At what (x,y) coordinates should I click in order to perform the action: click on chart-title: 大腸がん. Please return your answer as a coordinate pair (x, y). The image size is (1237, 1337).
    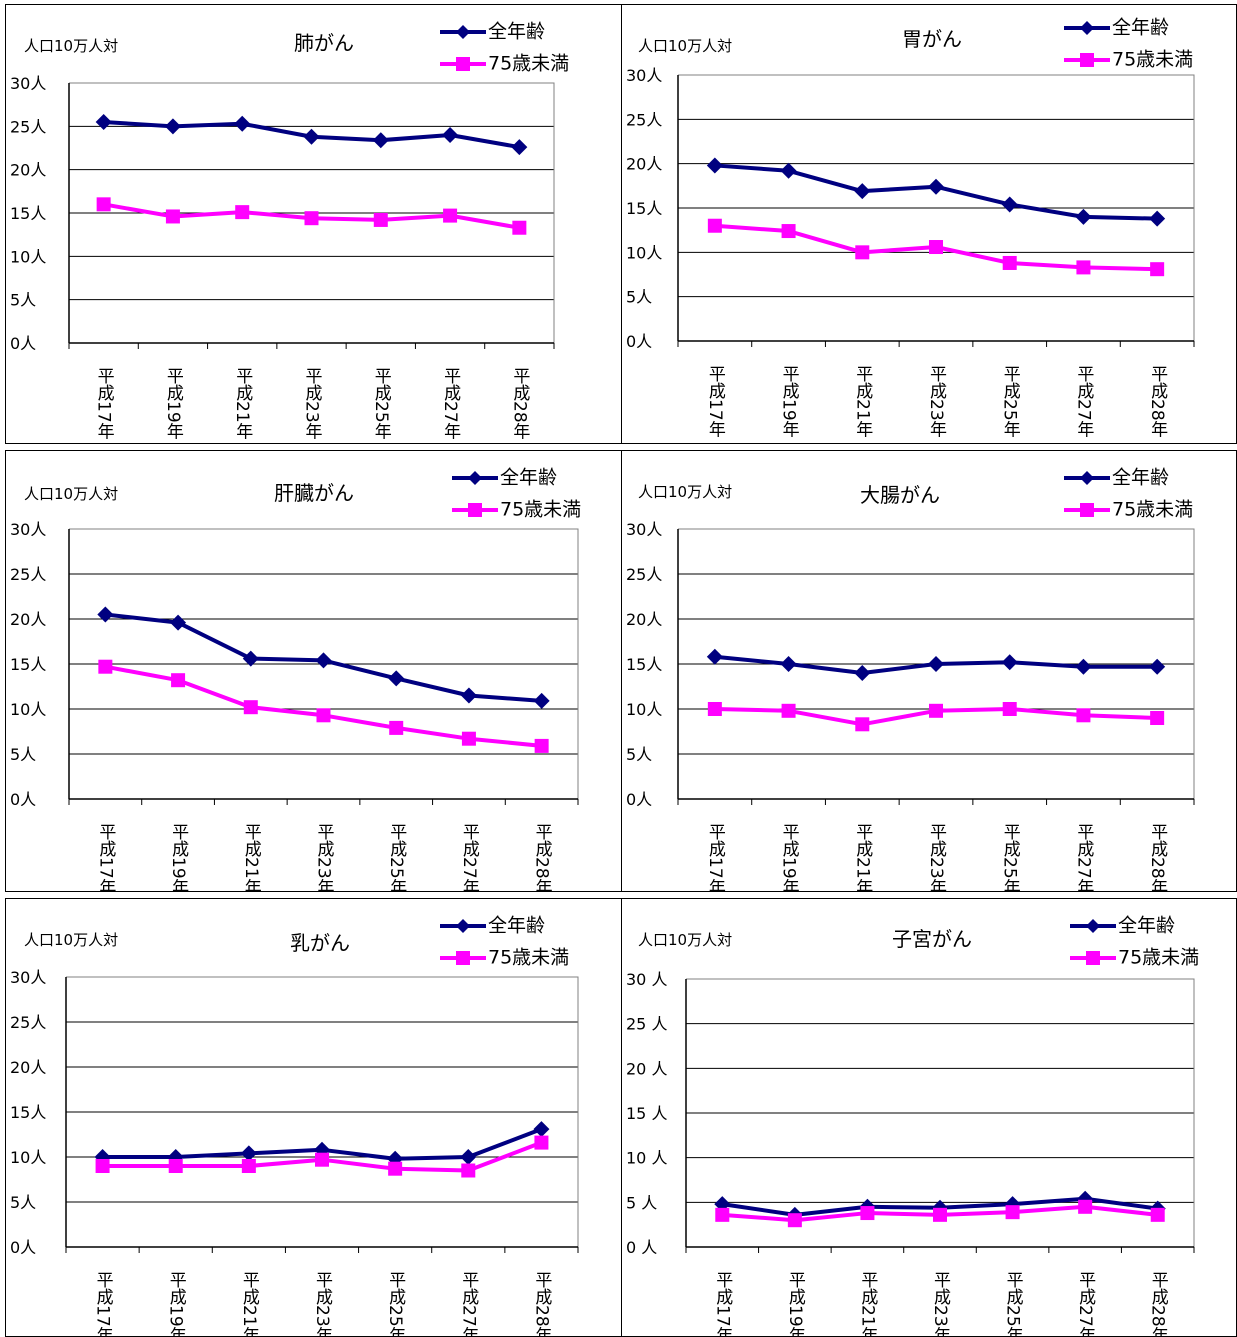
    Looking at the image, I should click on (900, 495).